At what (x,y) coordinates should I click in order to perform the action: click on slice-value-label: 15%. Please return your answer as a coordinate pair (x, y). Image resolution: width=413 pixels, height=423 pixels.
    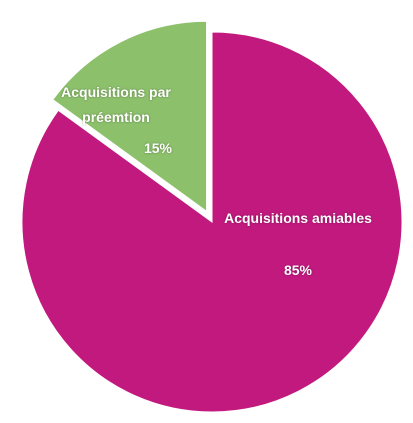
    Looking at the image, I should click on (158, 148).